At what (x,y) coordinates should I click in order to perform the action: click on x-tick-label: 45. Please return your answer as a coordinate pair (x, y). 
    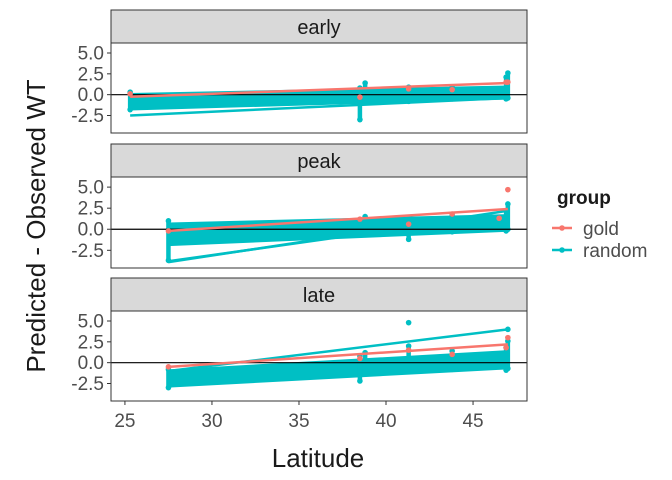
    Looking at the image, I should click on (472, 421).